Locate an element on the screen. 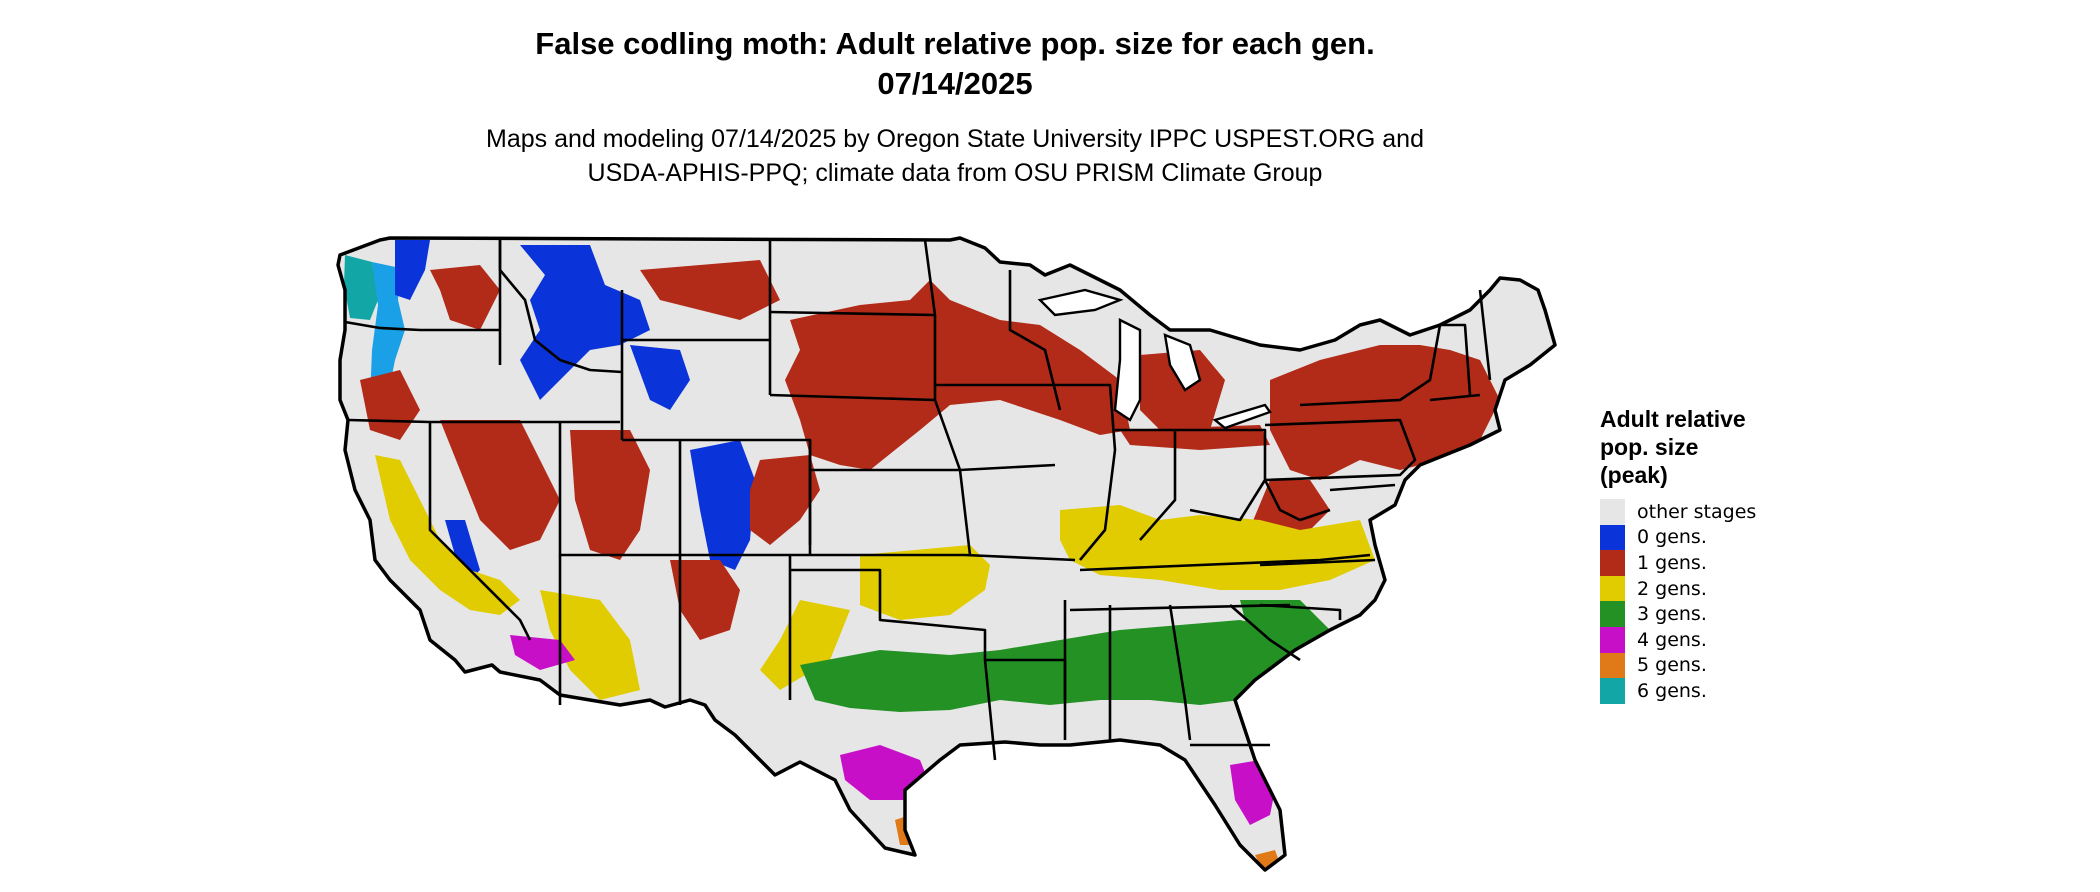 The width and height of the screenshot is (2100, 892). legend-item: 3 gens. is located at coordinates (1678, 614).